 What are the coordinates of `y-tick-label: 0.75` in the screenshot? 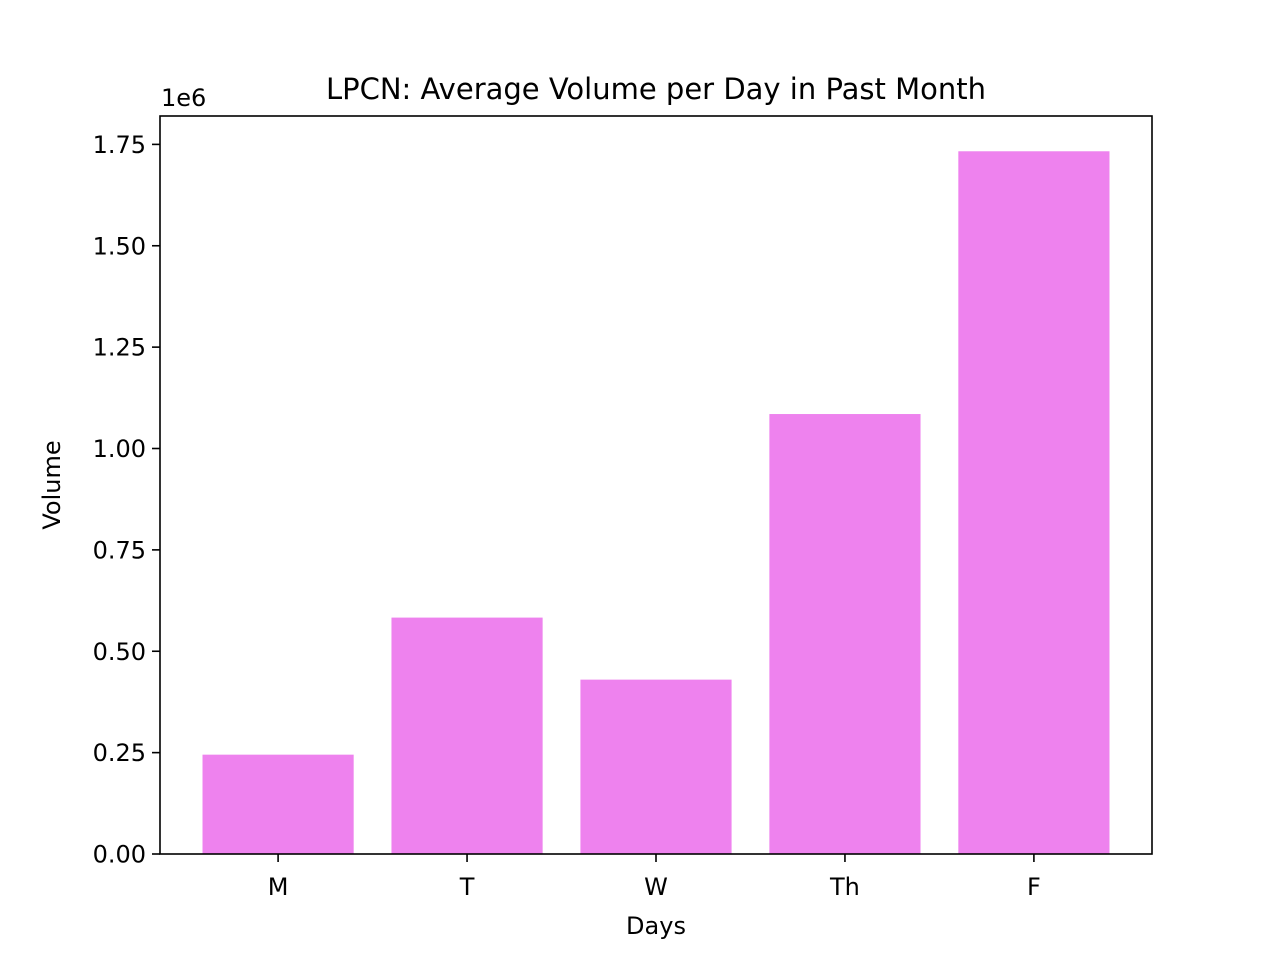 It's located at (119, 550).